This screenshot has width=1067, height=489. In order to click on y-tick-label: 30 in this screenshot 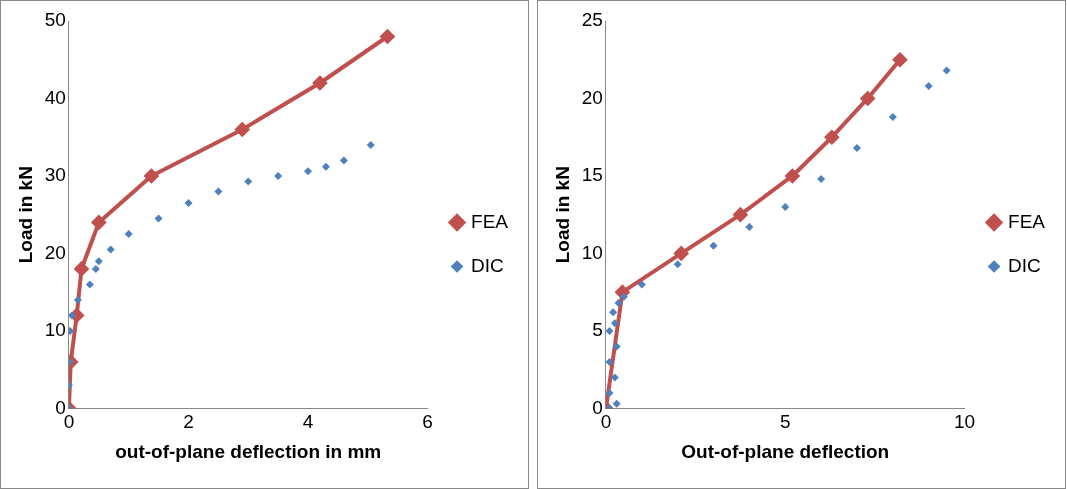, I will do `click(55, 175)`.